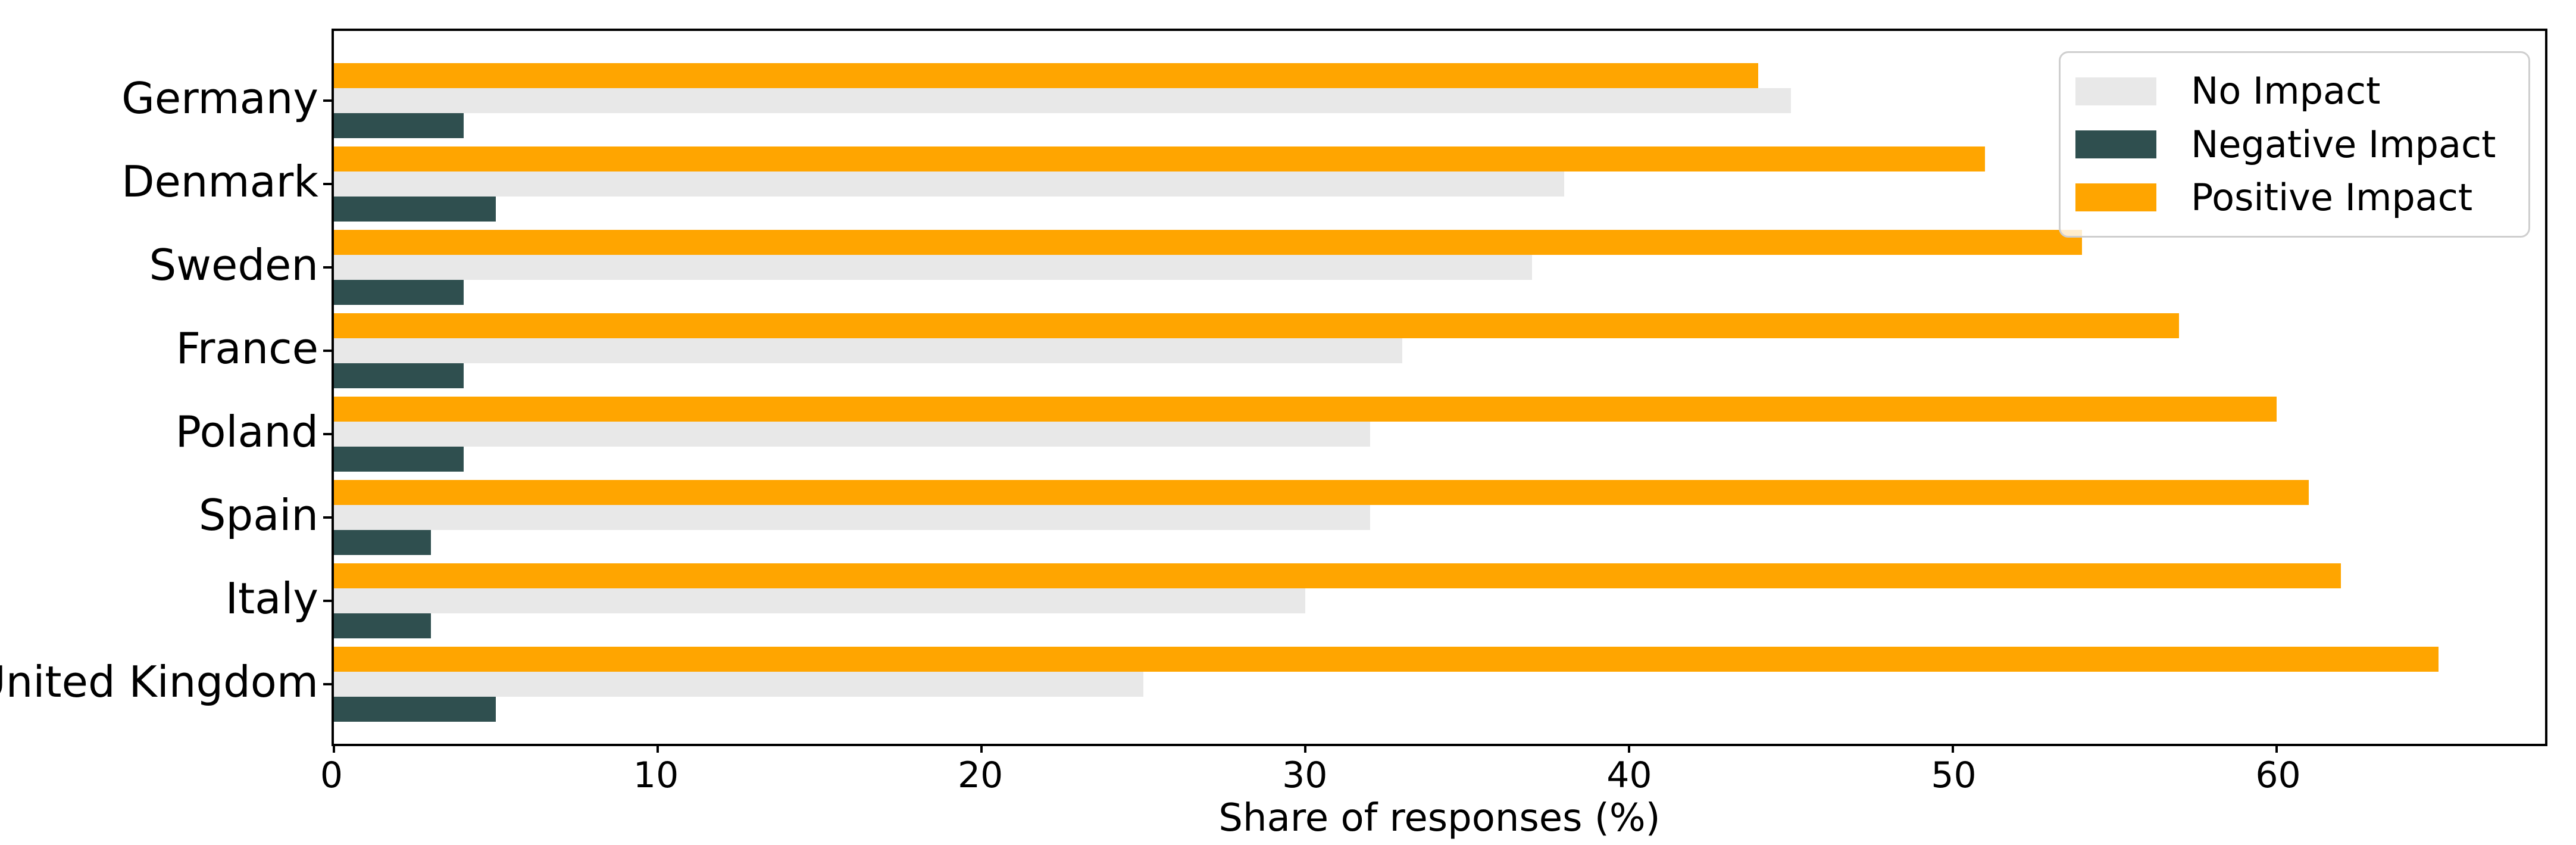 This screenshot has height=845, width=2576. What do you see at coordinates (399, 459) in the screenshot?
I see `bar-poland-negative-impact` at bounding box center [399, 459].